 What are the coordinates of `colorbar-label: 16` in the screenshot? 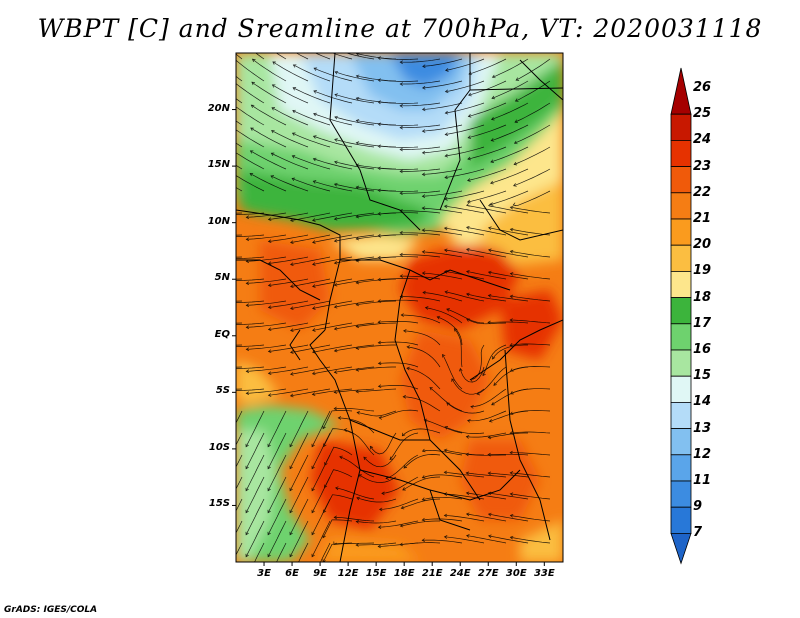 It's located at (702, 349).